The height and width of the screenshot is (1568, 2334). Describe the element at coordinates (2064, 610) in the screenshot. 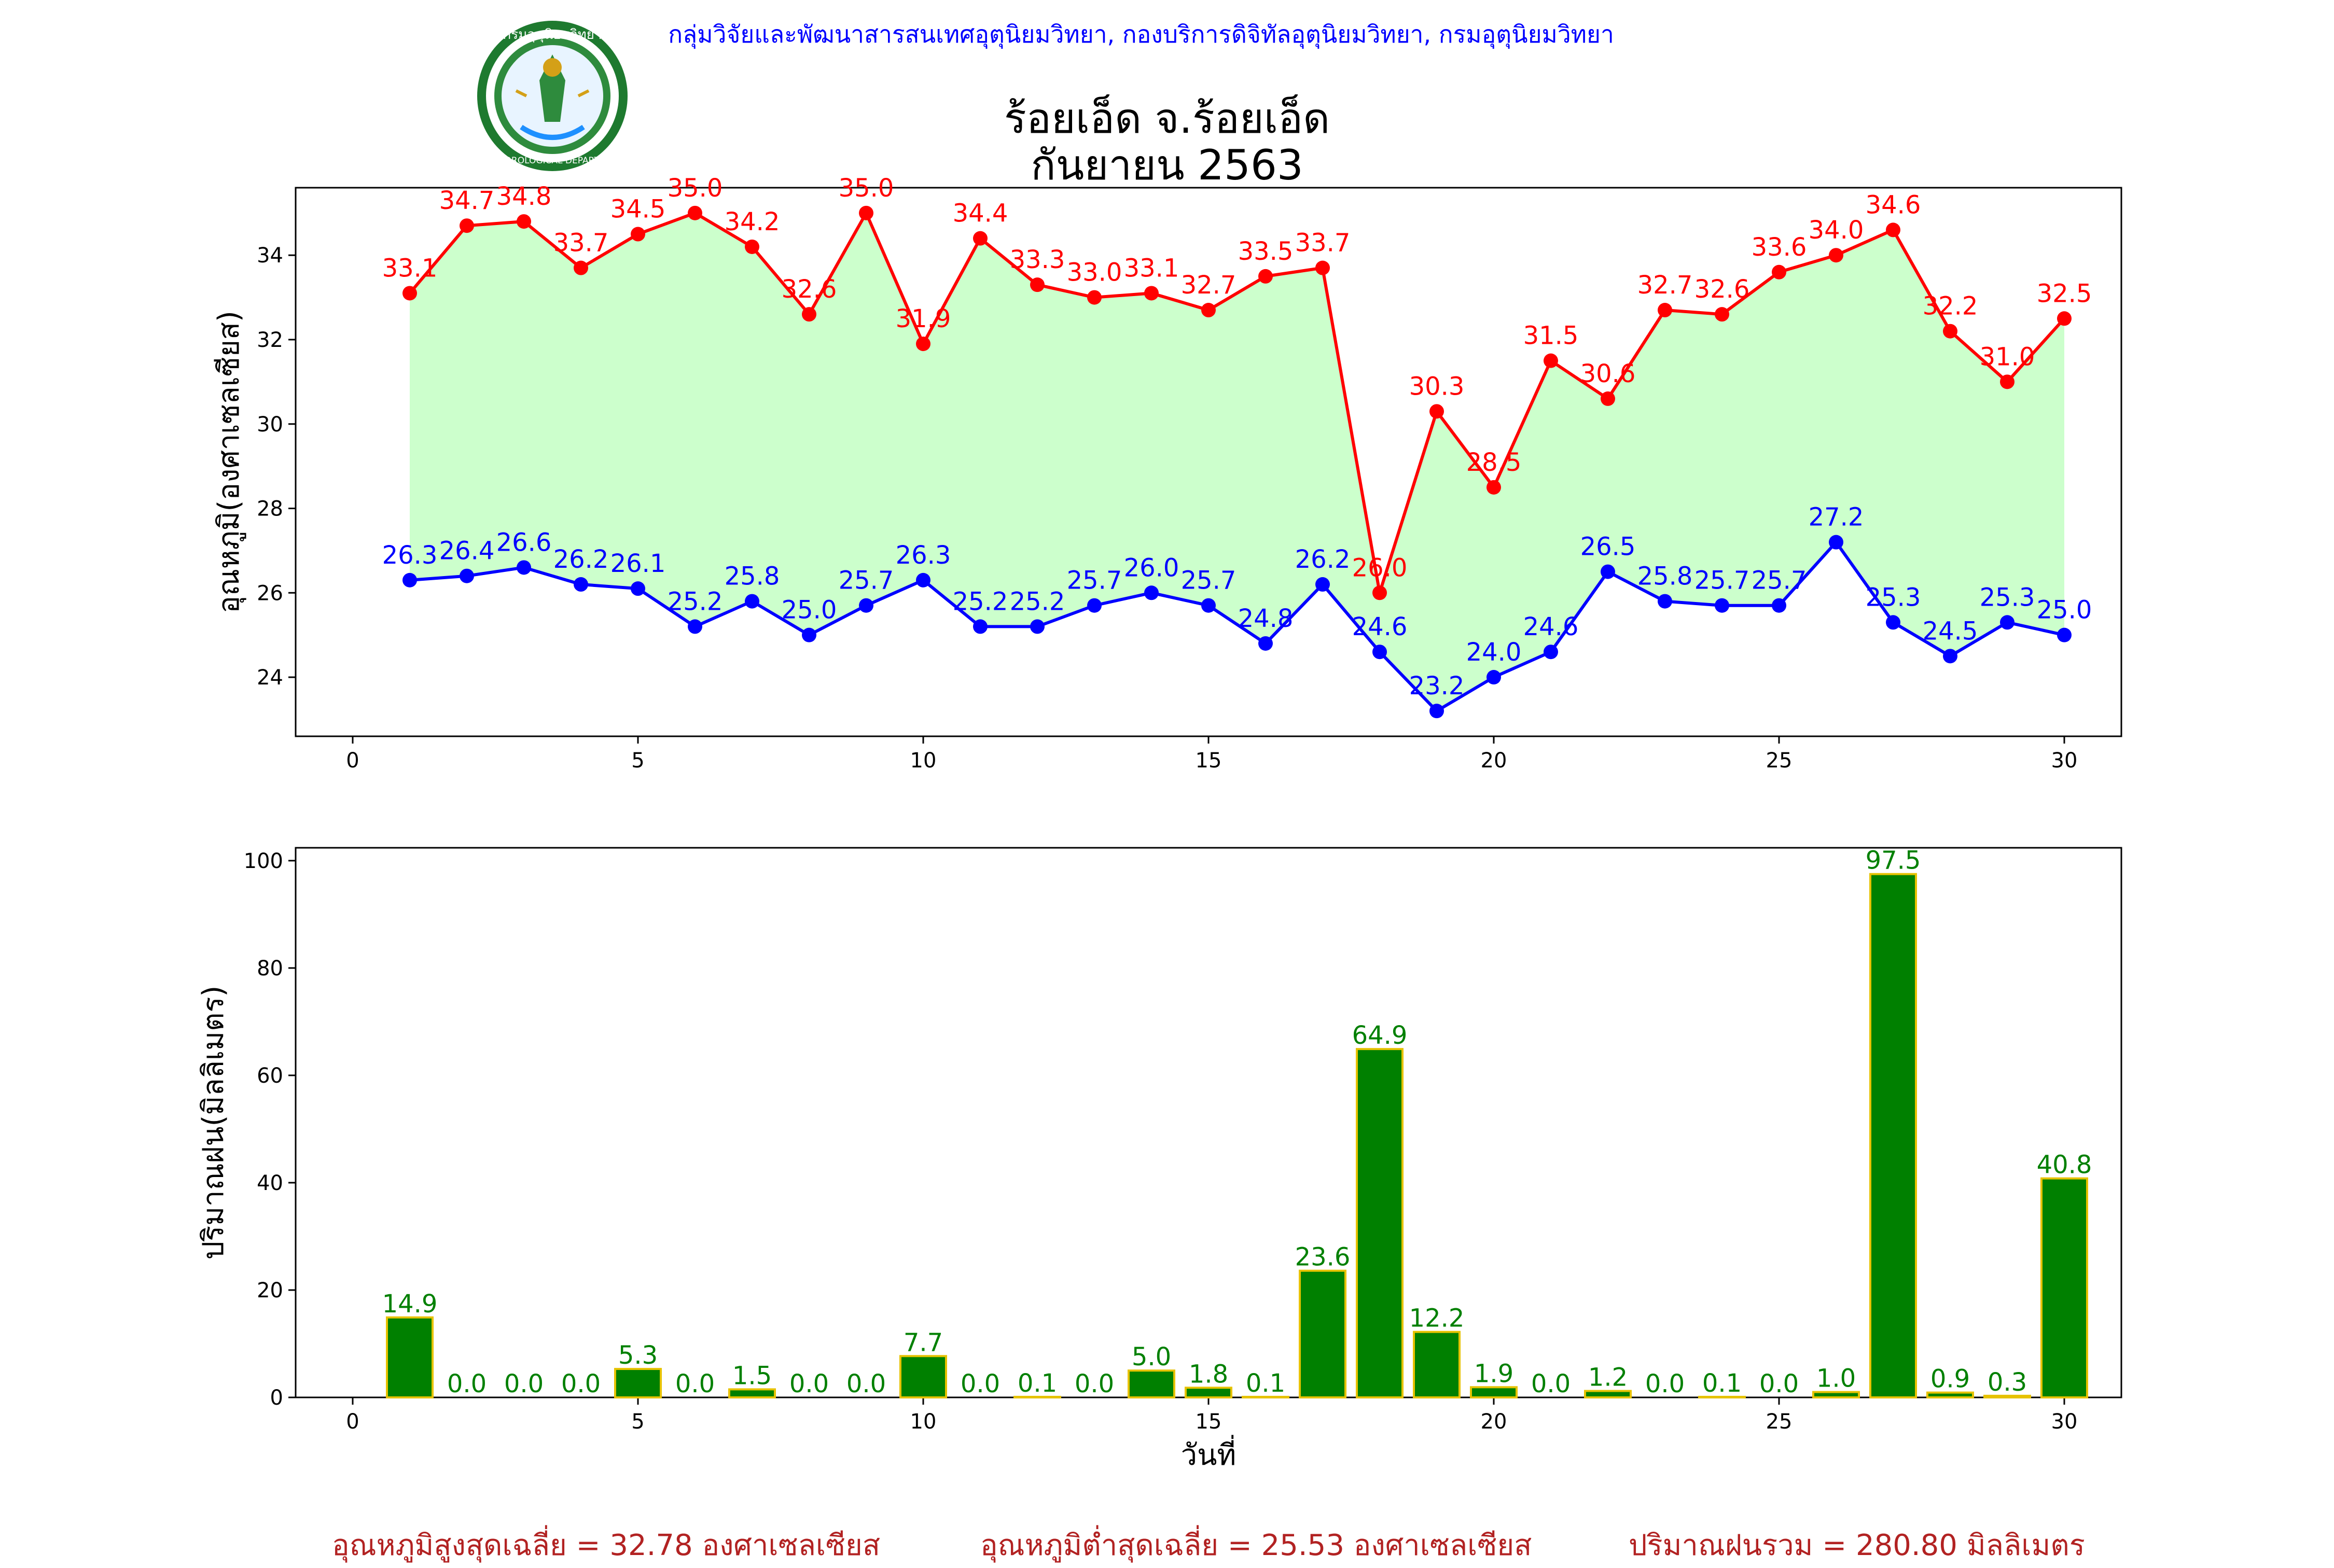

I see `min-temp-label: 25.0` at that location.